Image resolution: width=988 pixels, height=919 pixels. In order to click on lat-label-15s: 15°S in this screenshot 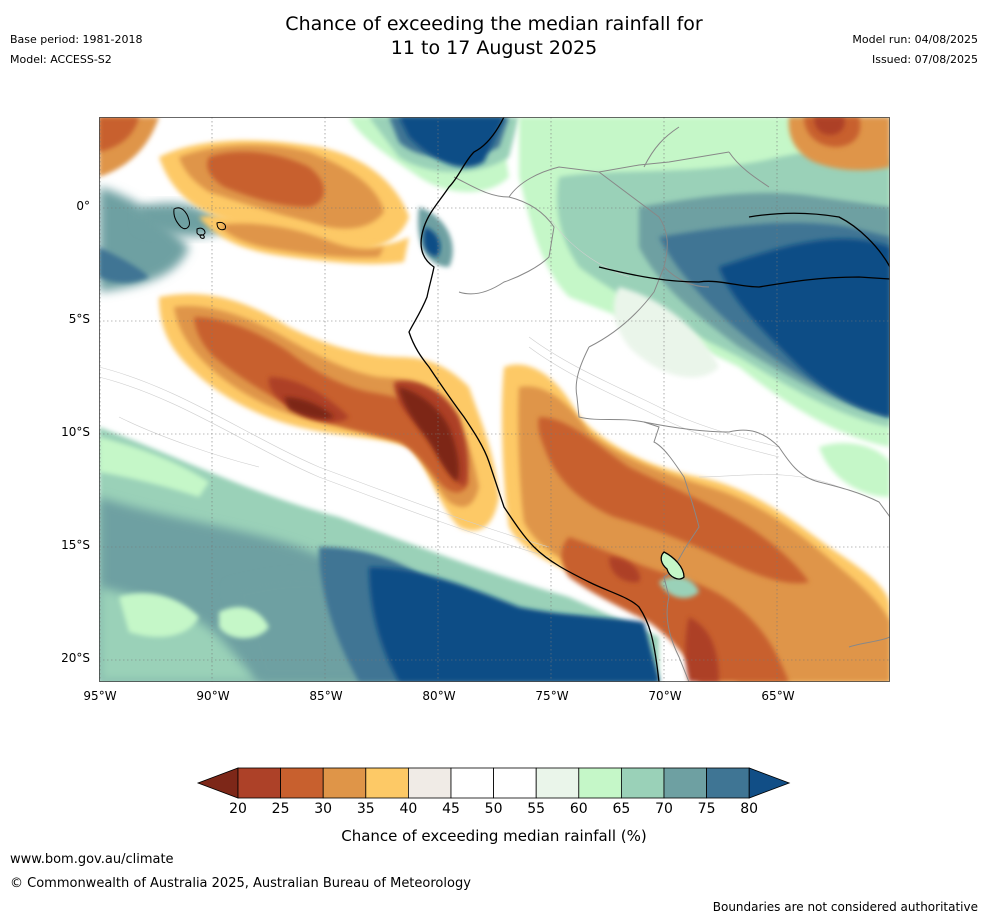, I will do `click(75, 545)`.